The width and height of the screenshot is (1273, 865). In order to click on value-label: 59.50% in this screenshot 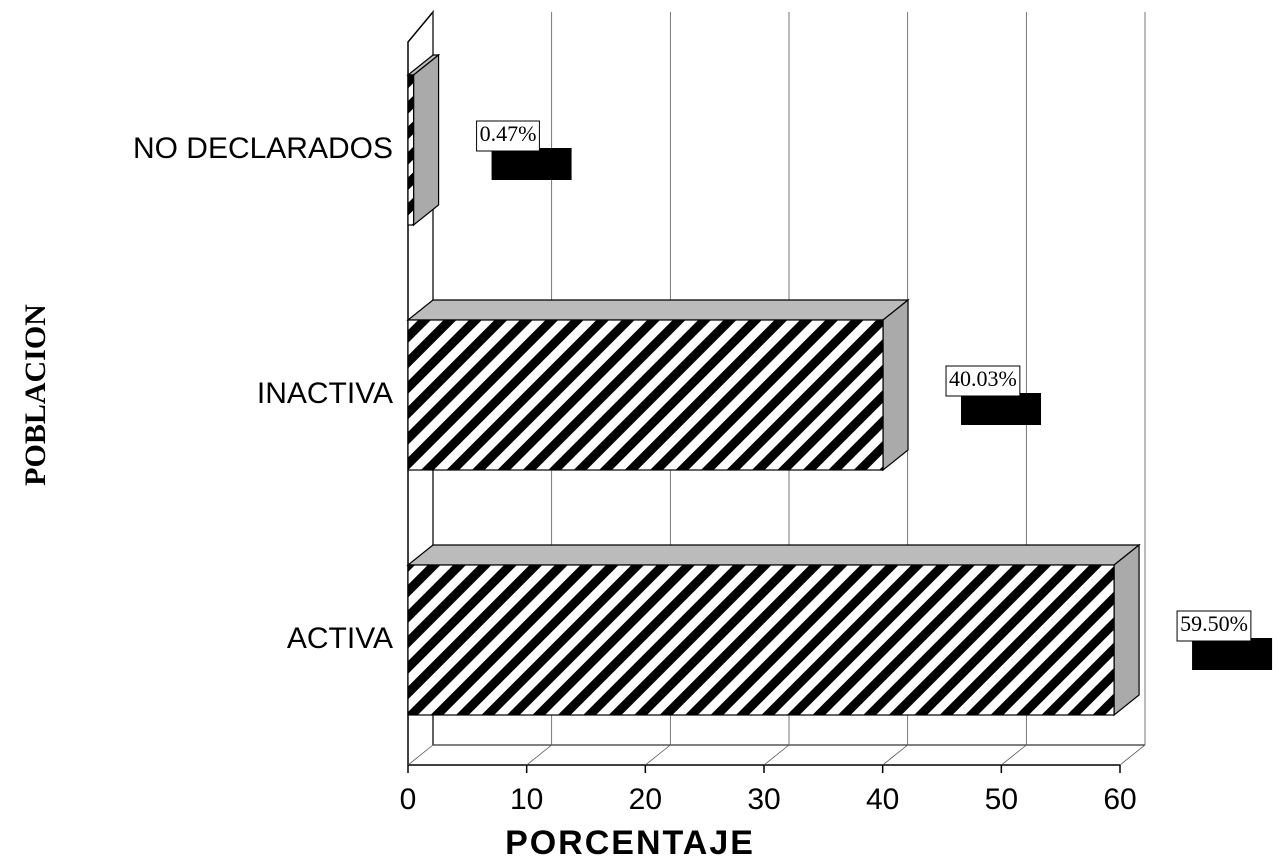, I will do `click(1214, 623)`.